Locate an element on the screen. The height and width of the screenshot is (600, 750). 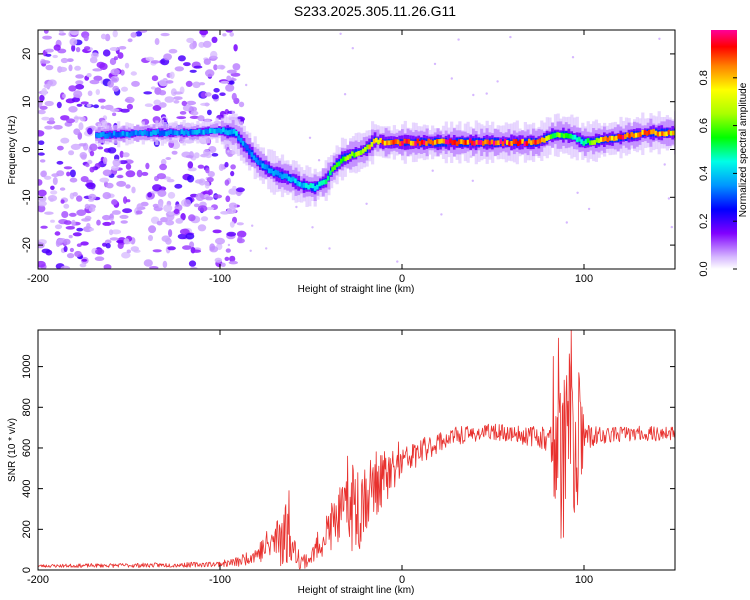
y-tick-label: 10 is located at coordinates (27, 102).